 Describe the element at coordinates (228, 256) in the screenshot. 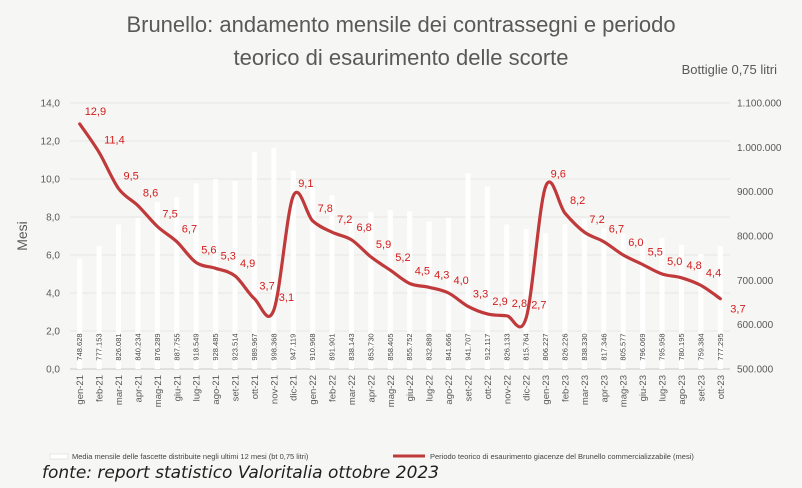

I see `line-value-label: 5,3` at that location.